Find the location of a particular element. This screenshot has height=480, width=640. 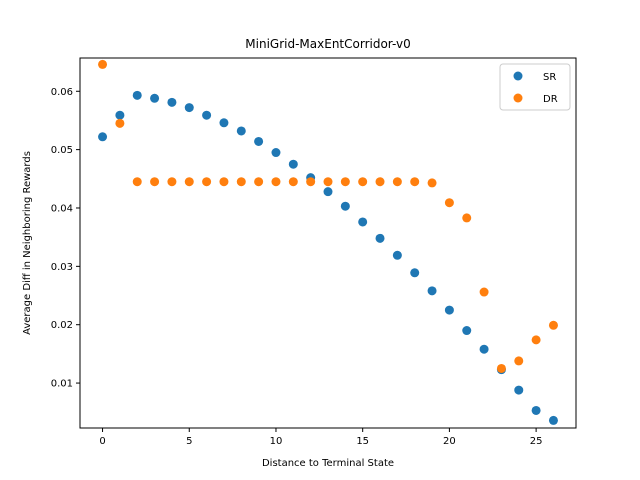

y-tick-label: 0.03 is located at coordinates (62, 267).